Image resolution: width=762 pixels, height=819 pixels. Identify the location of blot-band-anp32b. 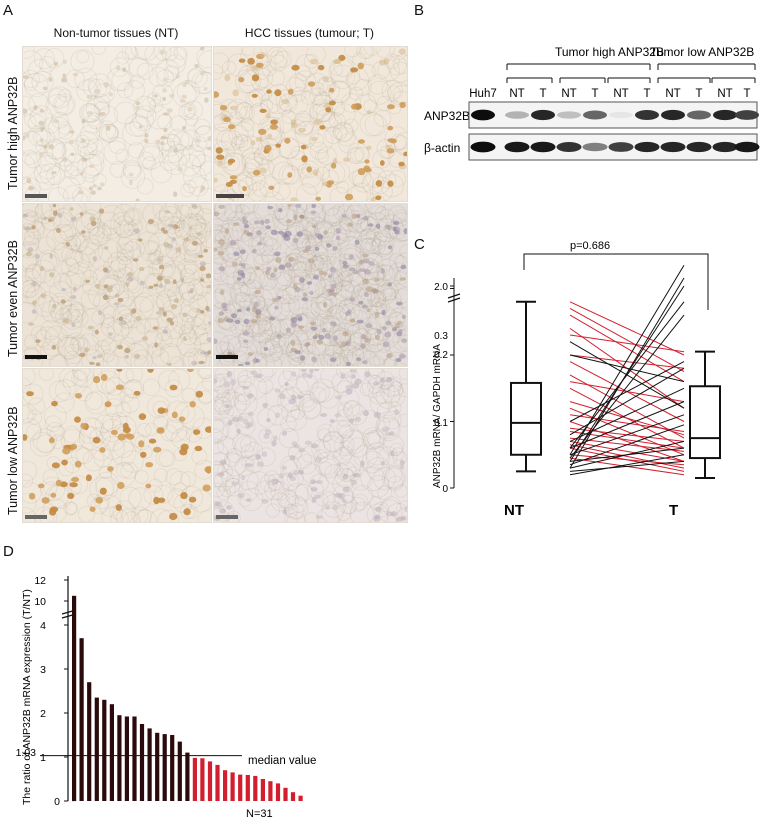
(595, 115).